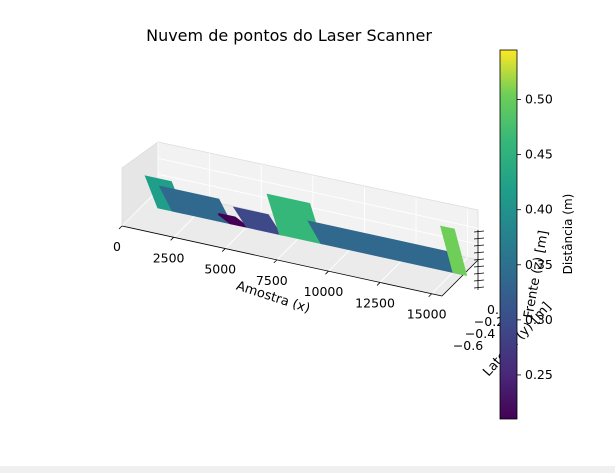  I want to click on colorbar-tick-label: 0.35, so click(539, 264).